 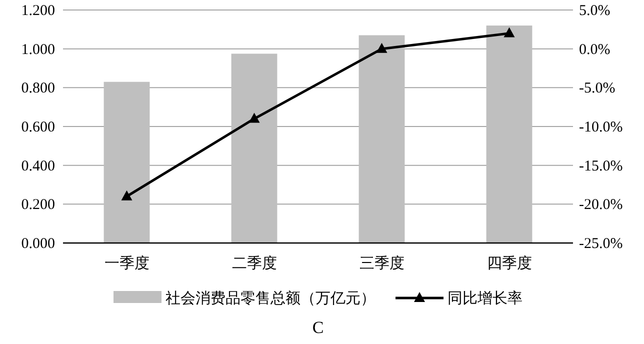 What do you see at coordinates (127, 263) in the screenshot?
I see `x-tick-label: 一季度` at bounding box center [127, 263].